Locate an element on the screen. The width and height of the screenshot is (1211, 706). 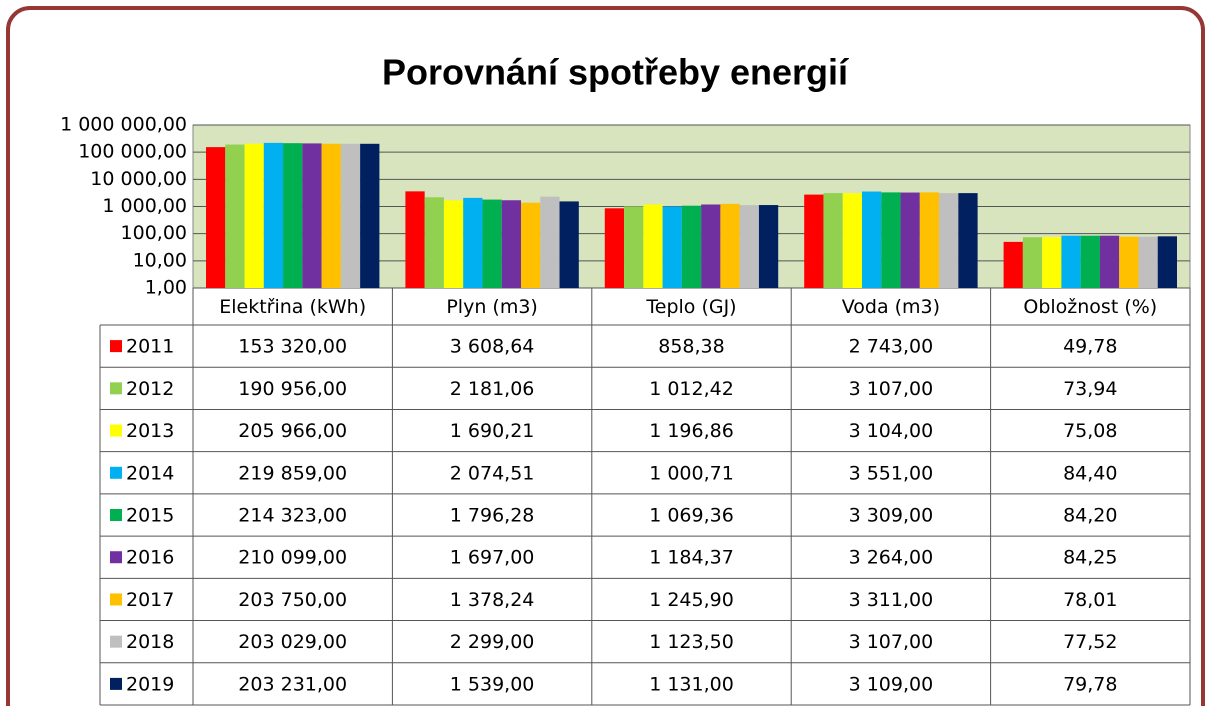
table-cell: 190 956,00 is located at coordinates (292, 389).